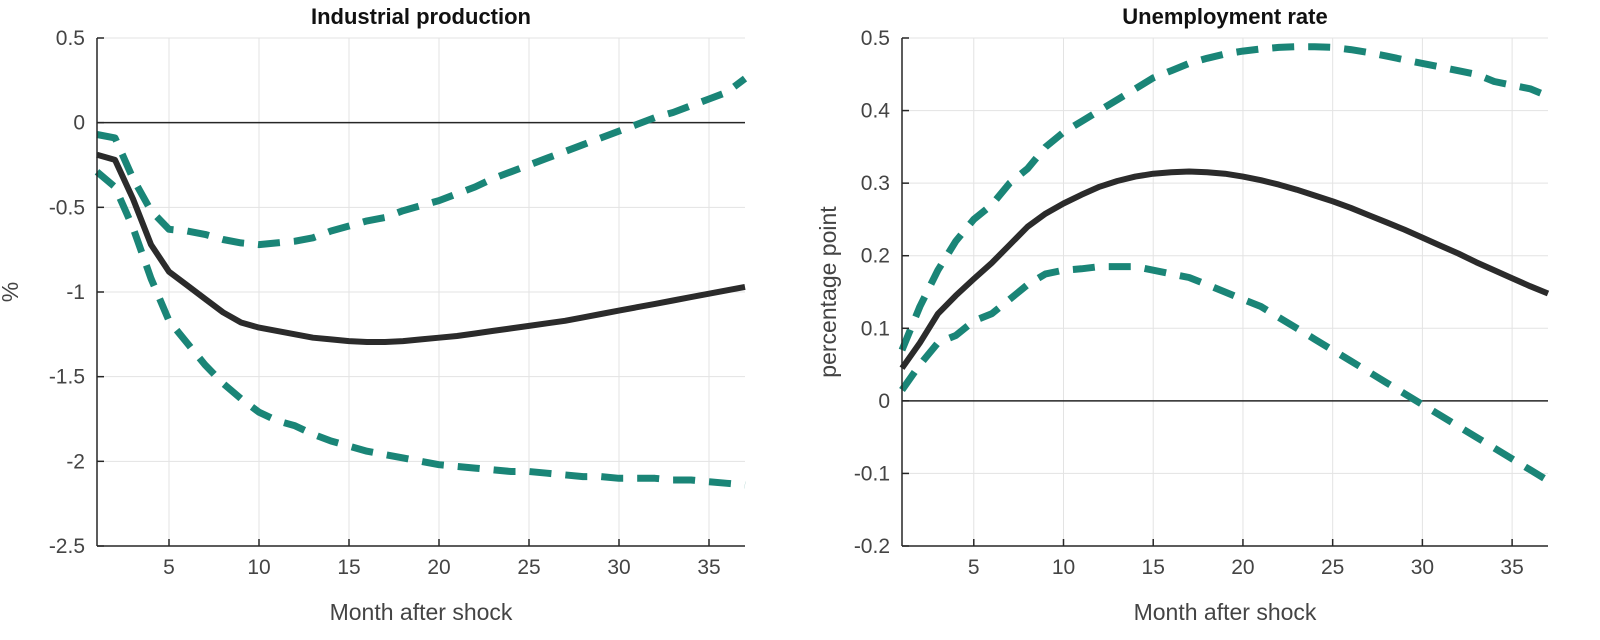  I want to click on y-tick-label: -2.5, so click(67, 546).